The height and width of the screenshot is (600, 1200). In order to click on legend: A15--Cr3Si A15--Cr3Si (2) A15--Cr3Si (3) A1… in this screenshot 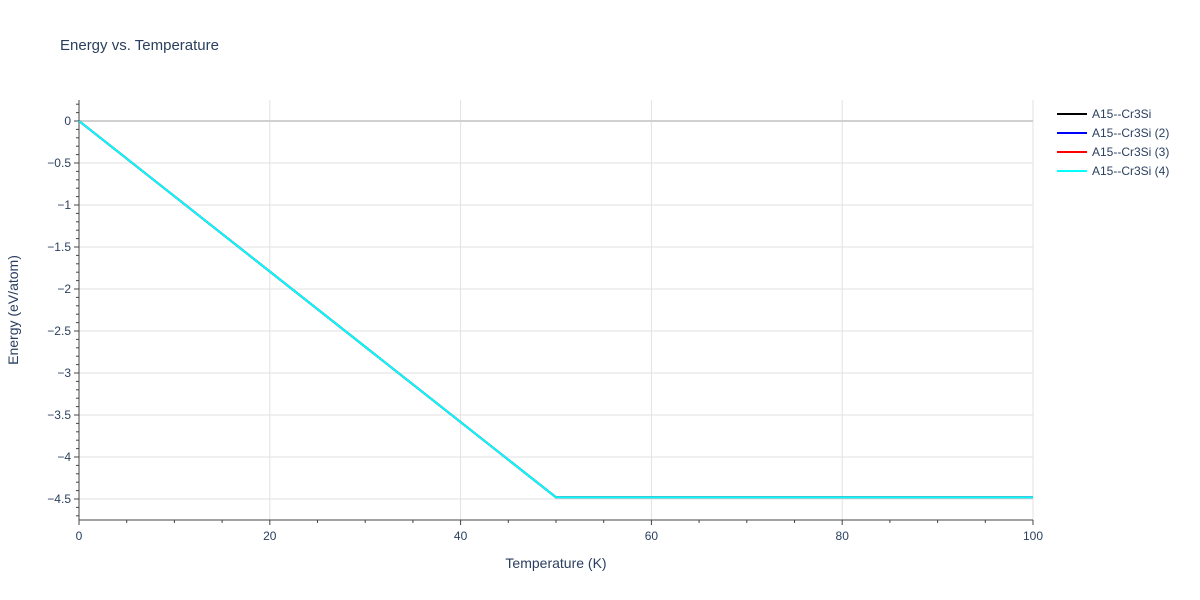, I will do `click(1113, 142)`.